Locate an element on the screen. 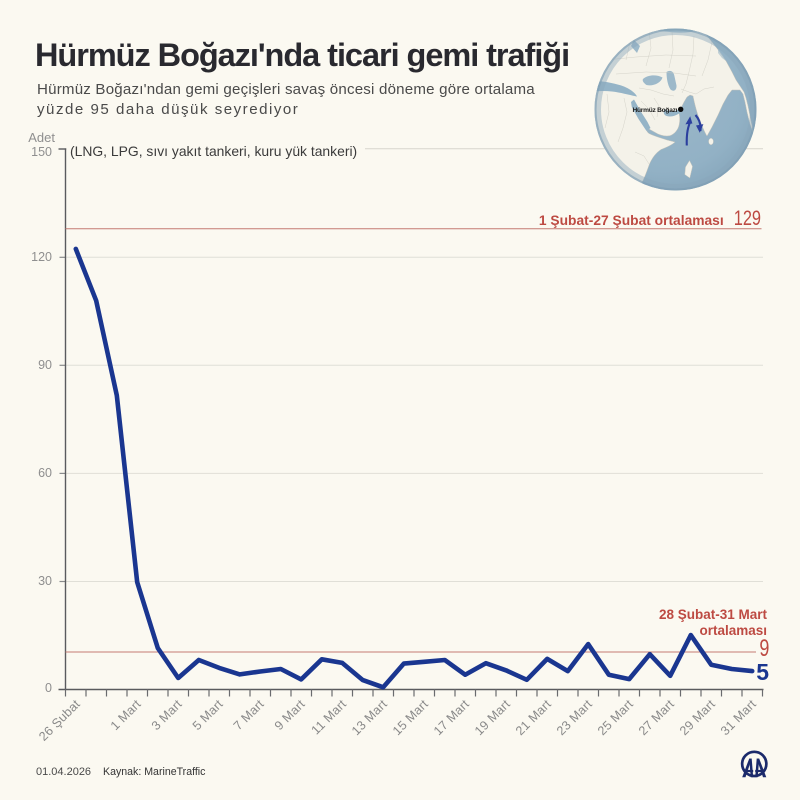 The height and width of the screenshot is (800, 800). svg-text: Hürmüz Boğazı is located at coordinates (655, 110).